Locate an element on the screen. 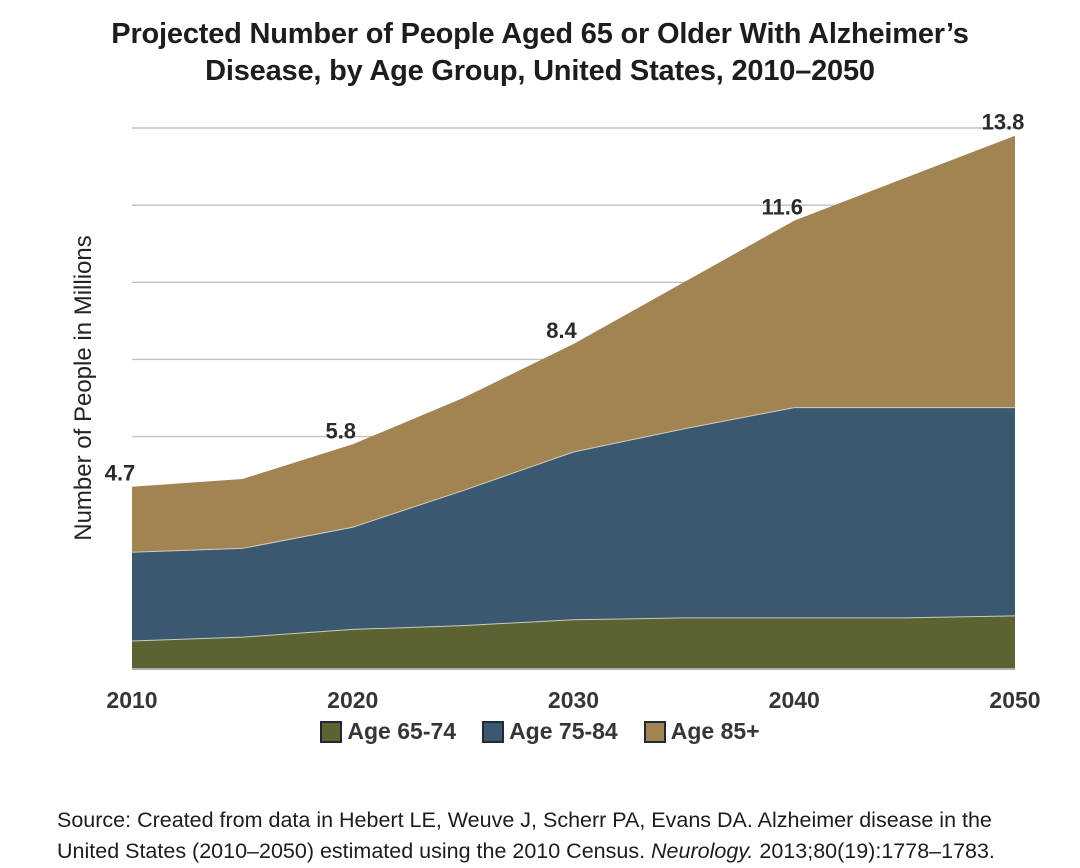  x-tick-label-2040: 2040 is located at coordinates (794, 700).